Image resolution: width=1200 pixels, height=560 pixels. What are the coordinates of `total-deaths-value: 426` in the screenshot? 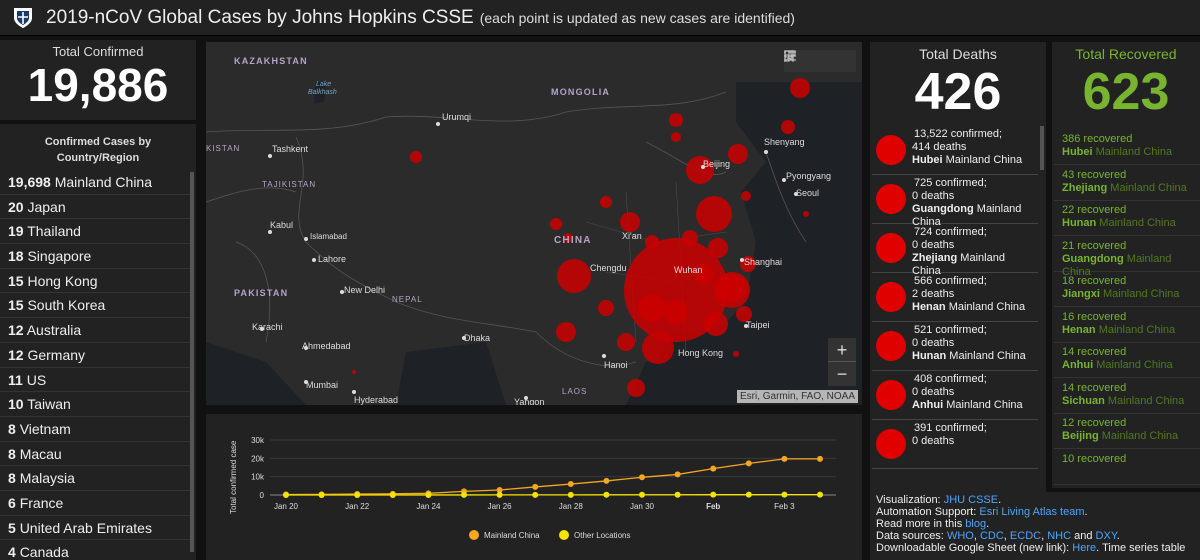 It's located at (958, 92).